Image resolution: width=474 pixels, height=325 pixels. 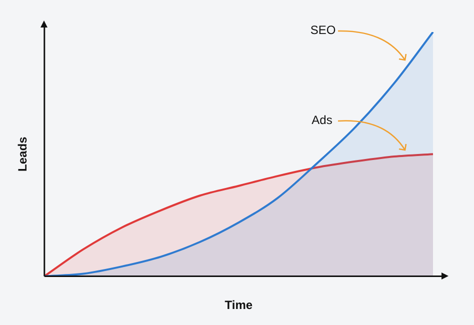 I want to click on text: SEO, so click(x=323, y=30).